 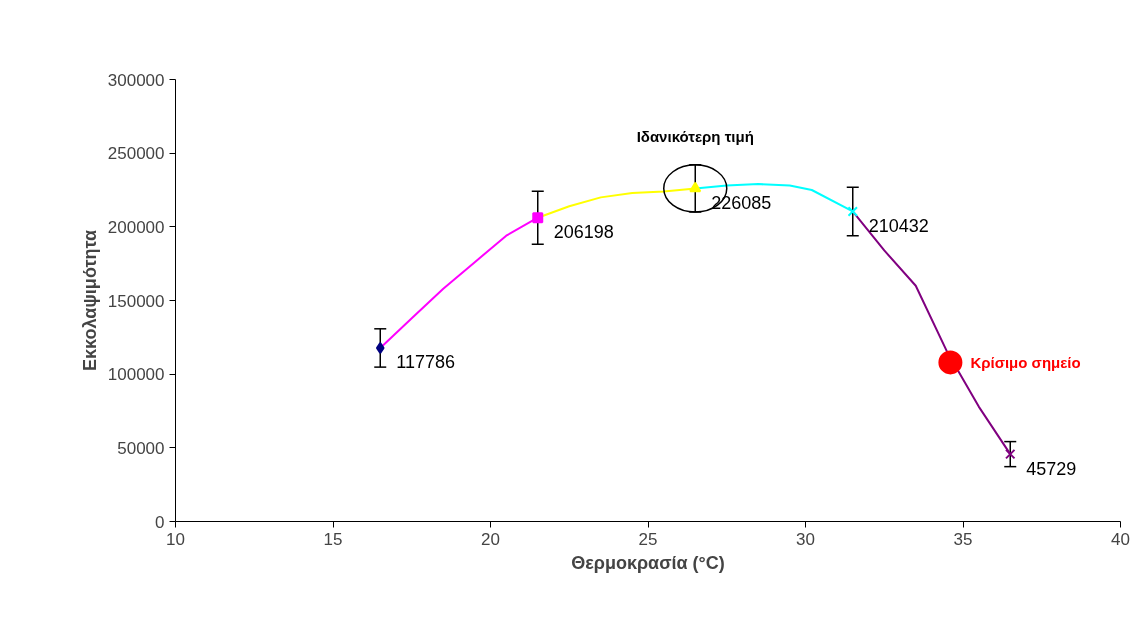 I want to click on y-tick-label: 100000, so click(x=136, y=375).